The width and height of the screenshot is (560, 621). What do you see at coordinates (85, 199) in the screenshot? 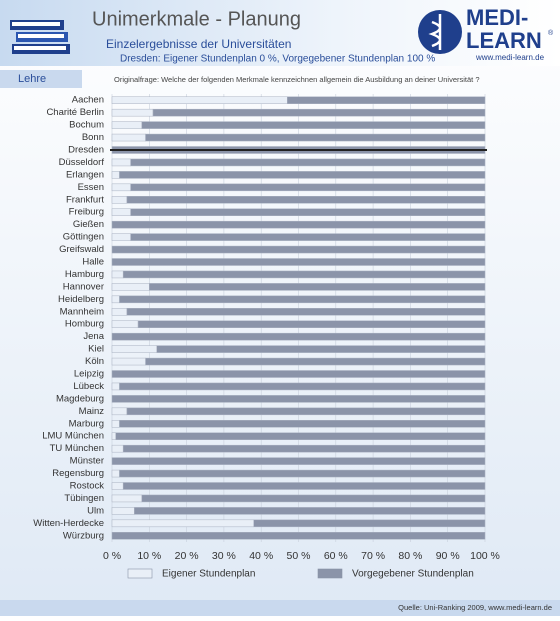
I see `y-tick-label: Frankfurt` at bounding box center [85, 199].